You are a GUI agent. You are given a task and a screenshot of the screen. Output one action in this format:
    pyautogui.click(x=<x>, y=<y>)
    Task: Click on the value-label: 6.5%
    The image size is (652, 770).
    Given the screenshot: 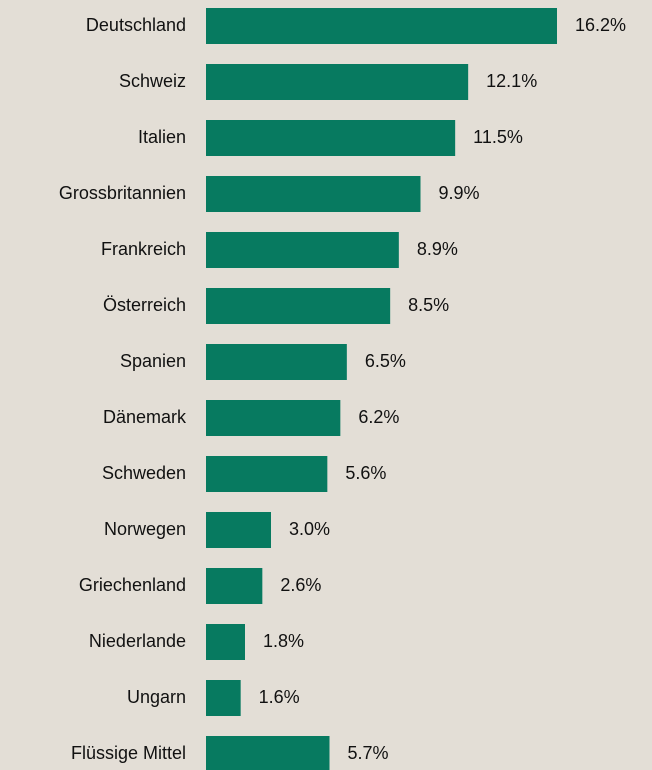 What is the action you would take?
    pyautogui.click(x=385, y=361)
    